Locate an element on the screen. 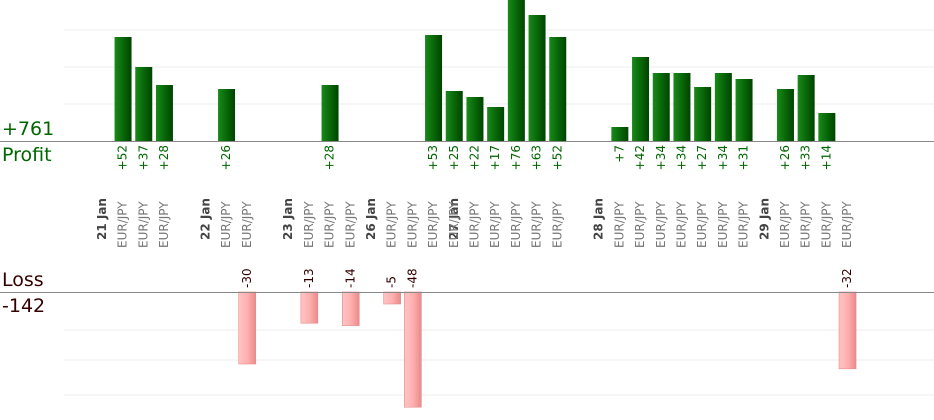 The image size is (934, 420). profit-value-label: +14 is located at coordinates (826, 157).